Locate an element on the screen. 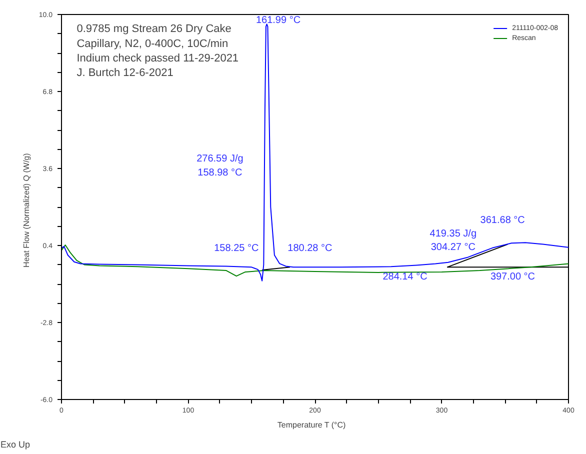  annotation: Capillary, N2, 0-400C, 10C/min is located at coordinates (152, 44).